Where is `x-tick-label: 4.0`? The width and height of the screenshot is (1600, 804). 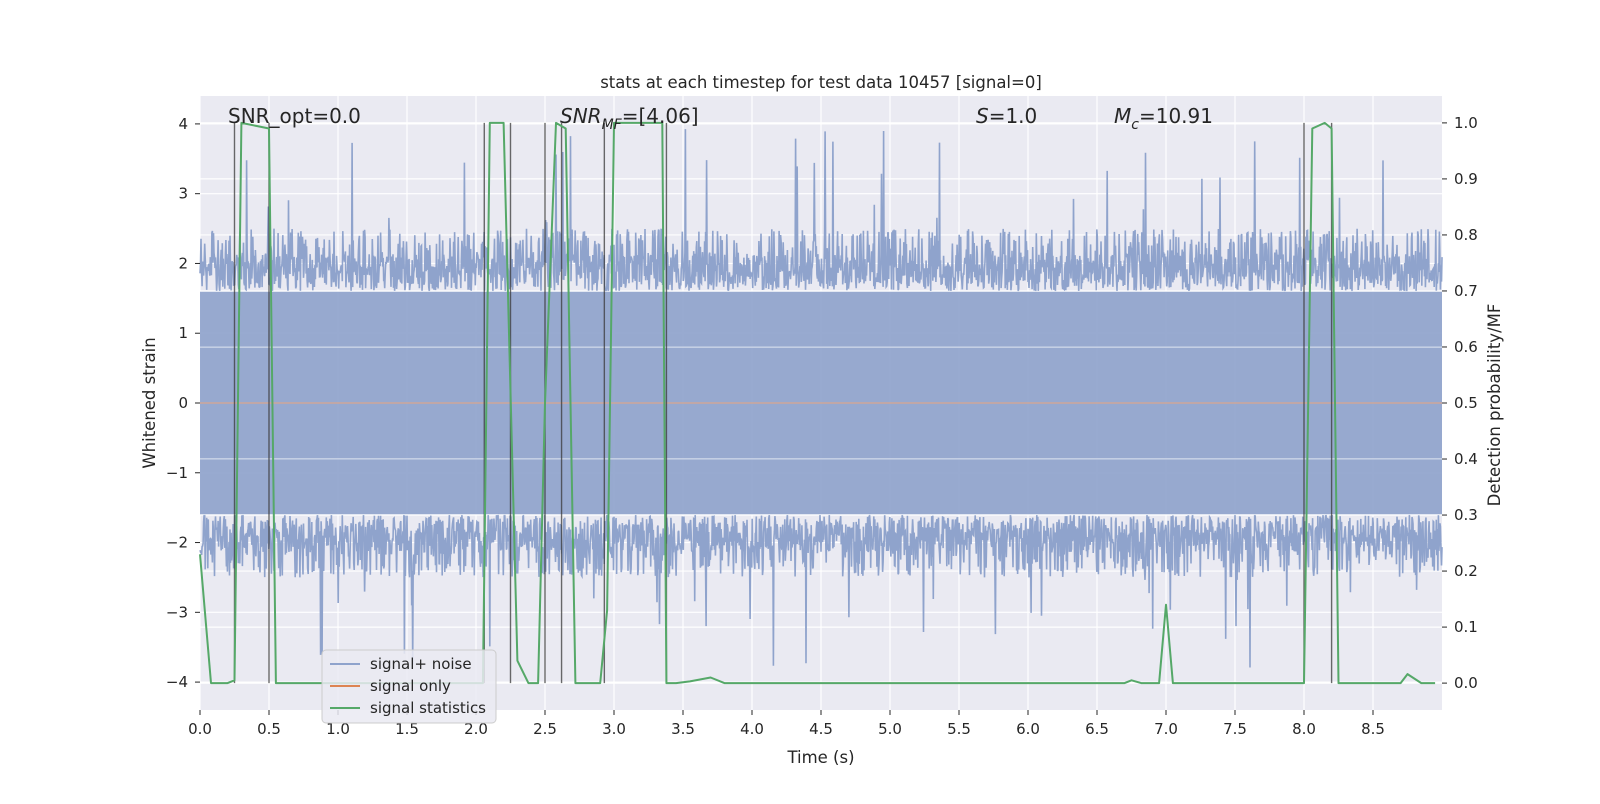 x-tick-label: 4.0 is located at coordinates (752, 729).